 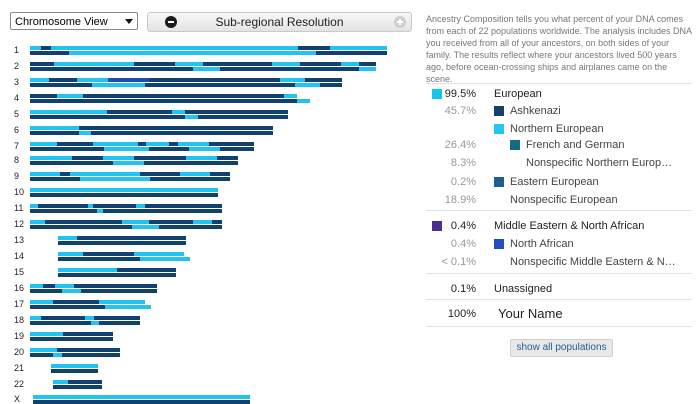 I want to click on population-percent: 99.5%, so click(x=460, y=94).